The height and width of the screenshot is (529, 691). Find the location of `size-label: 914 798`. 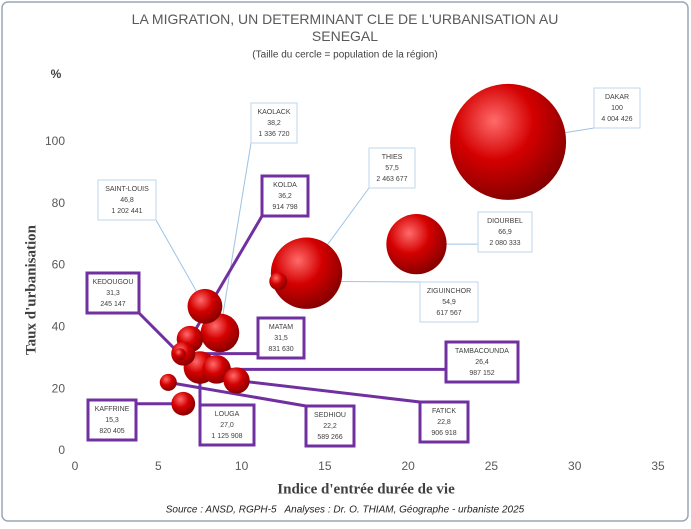

size-label: 914 798 is located at coordinates (284, 207).